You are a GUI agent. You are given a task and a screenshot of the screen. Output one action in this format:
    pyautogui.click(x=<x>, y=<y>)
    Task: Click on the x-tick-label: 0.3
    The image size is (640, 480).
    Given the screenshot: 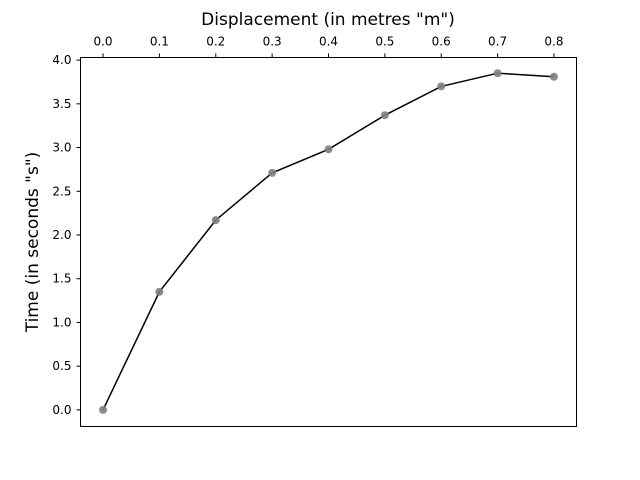 What is the action you would take?
    pyautogui.click(x=272, y=42)
    